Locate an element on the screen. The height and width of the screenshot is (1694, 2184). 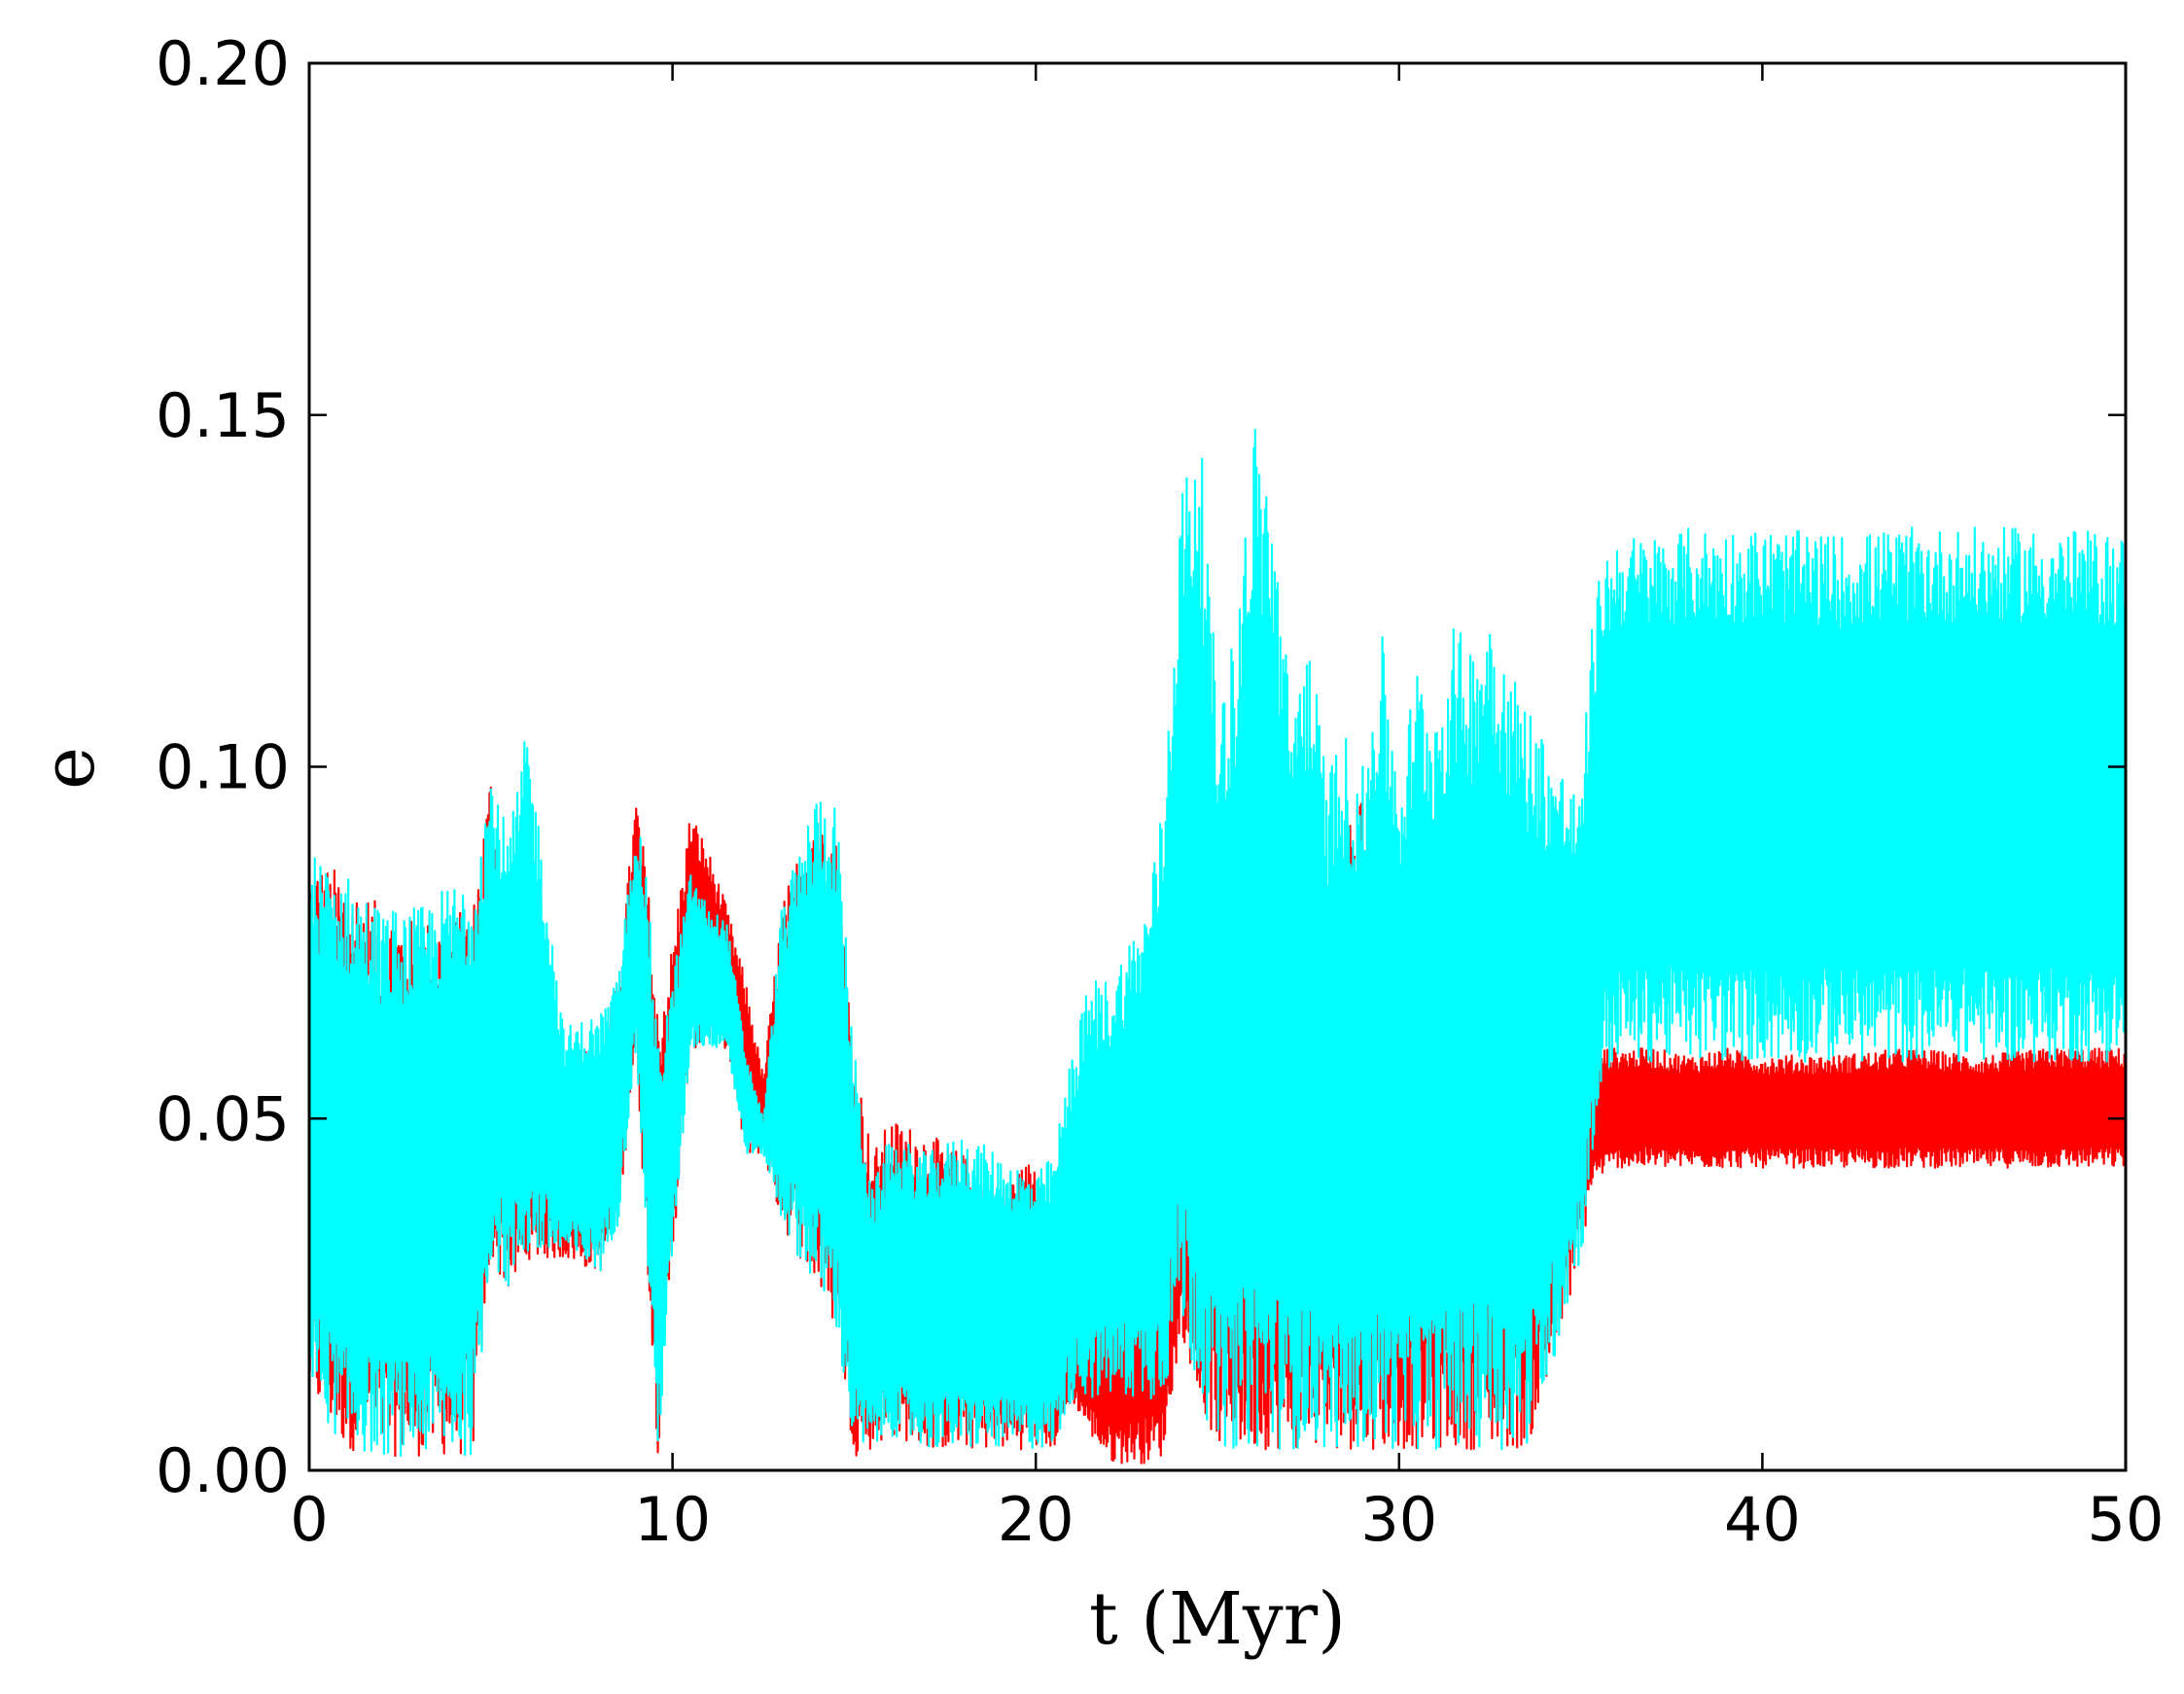
x-tick-label: 0 is located at coordinates (309, 1519).